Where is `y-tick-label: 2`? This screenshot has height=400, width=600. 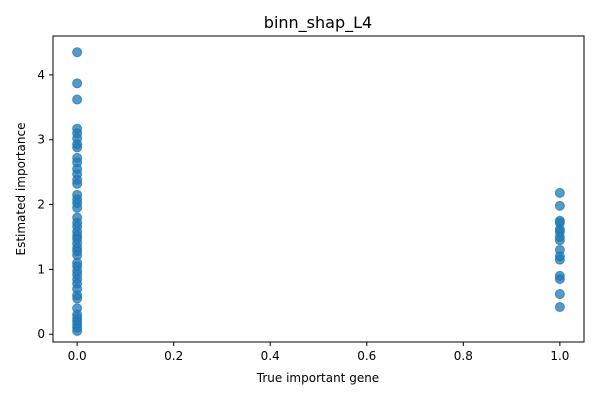 y-tick-label: 2 is located at coordinates (41, 205).